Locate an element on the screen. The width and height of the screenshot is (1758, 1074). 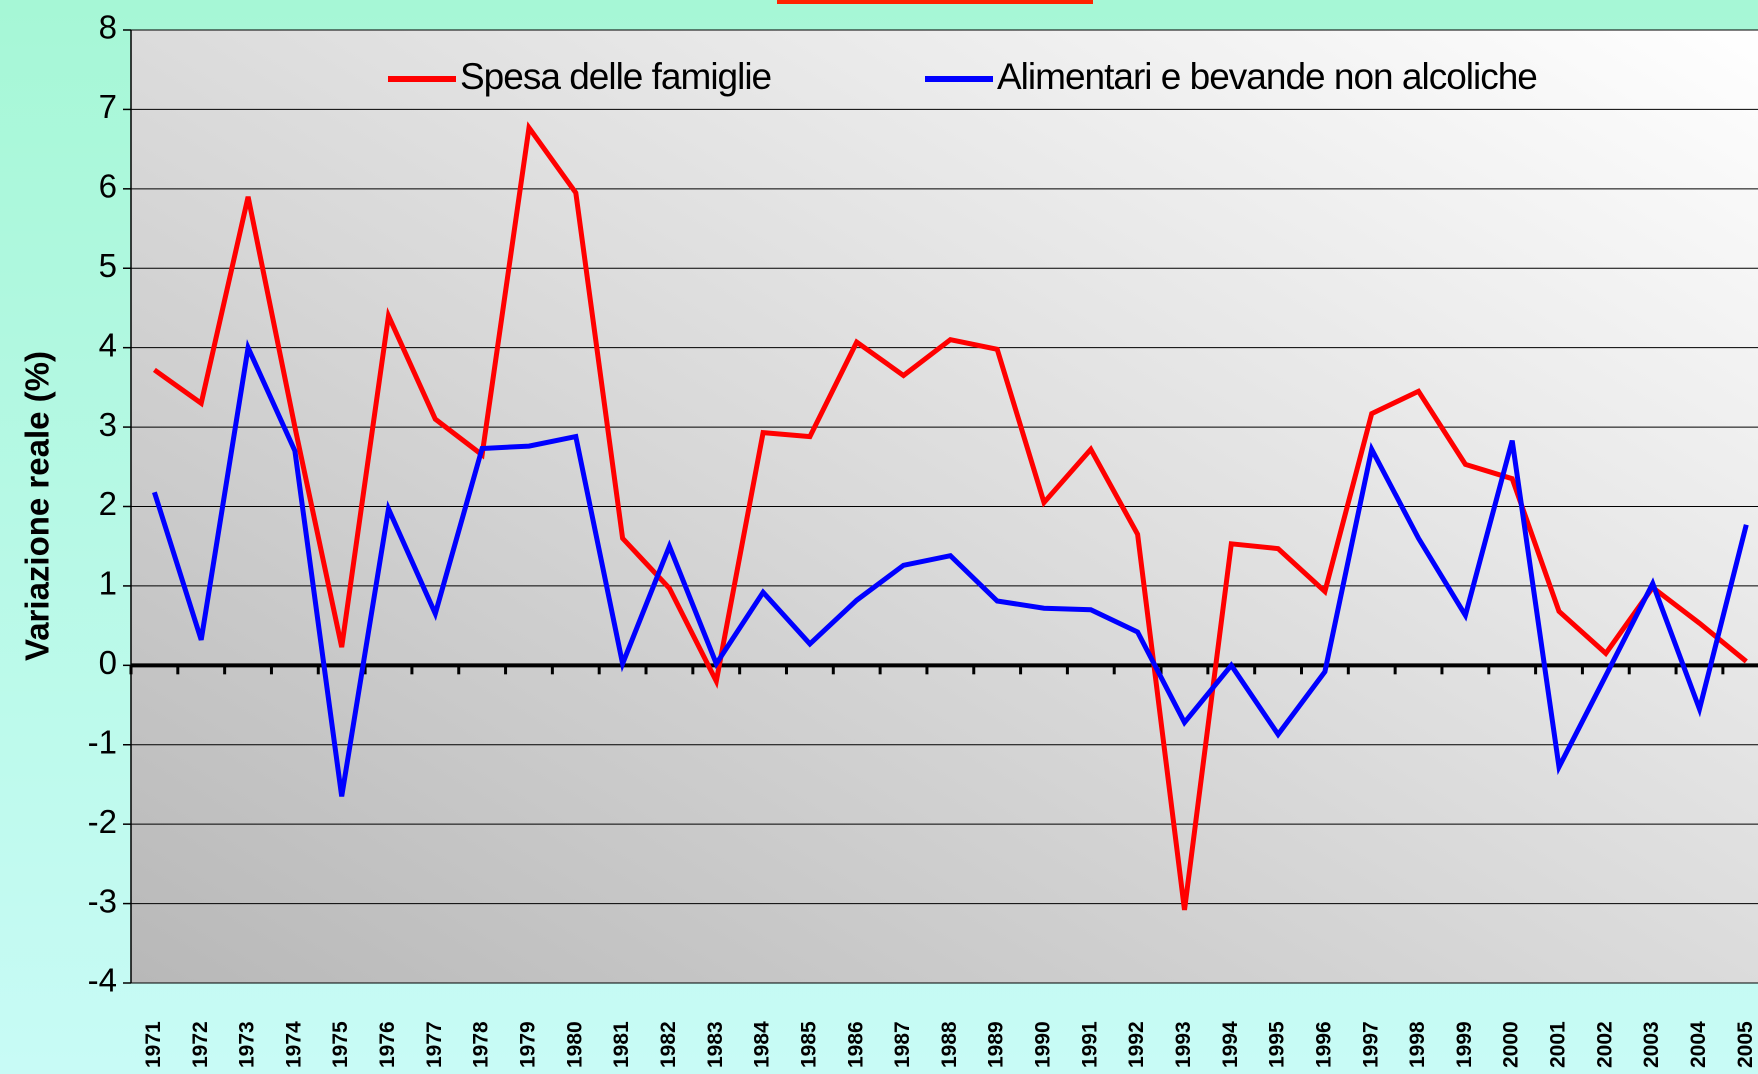
title-bar is located at coordinates (935, 2).